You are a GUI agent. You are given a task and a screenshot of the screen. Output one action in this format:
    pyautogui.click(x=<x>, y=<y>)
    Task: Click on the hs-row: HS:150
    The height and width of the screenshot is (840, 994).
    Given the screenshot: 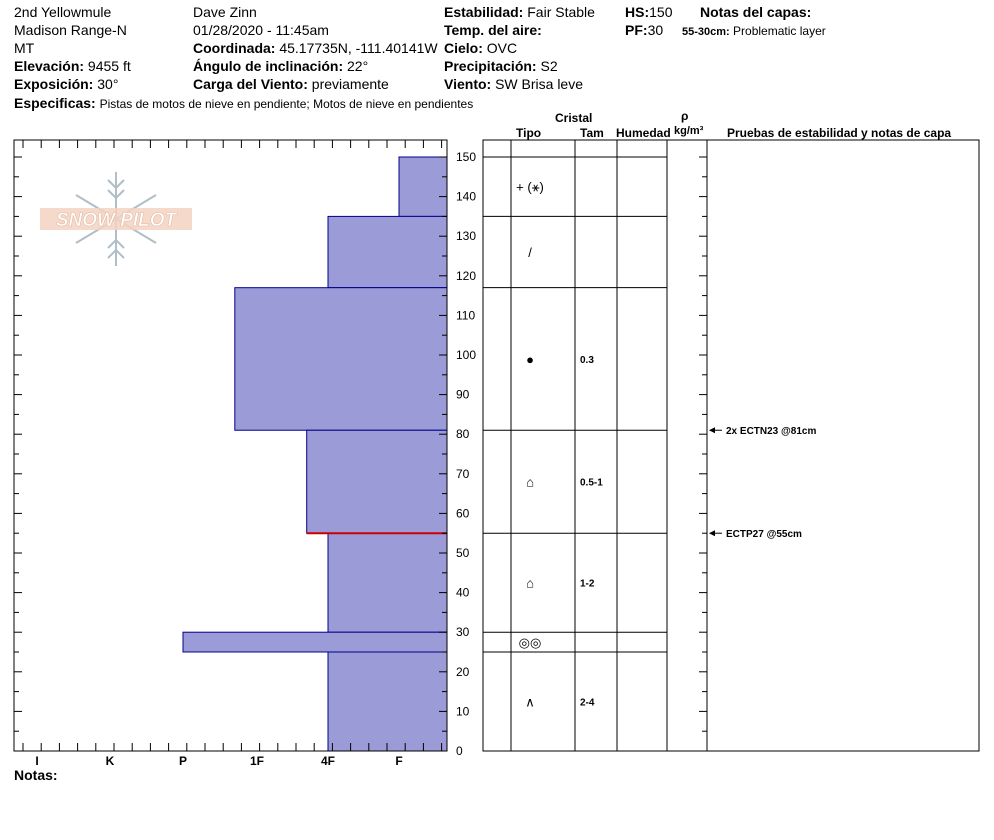 What is the action you would take?
    pyautogui.click(x=648, y=12)
    